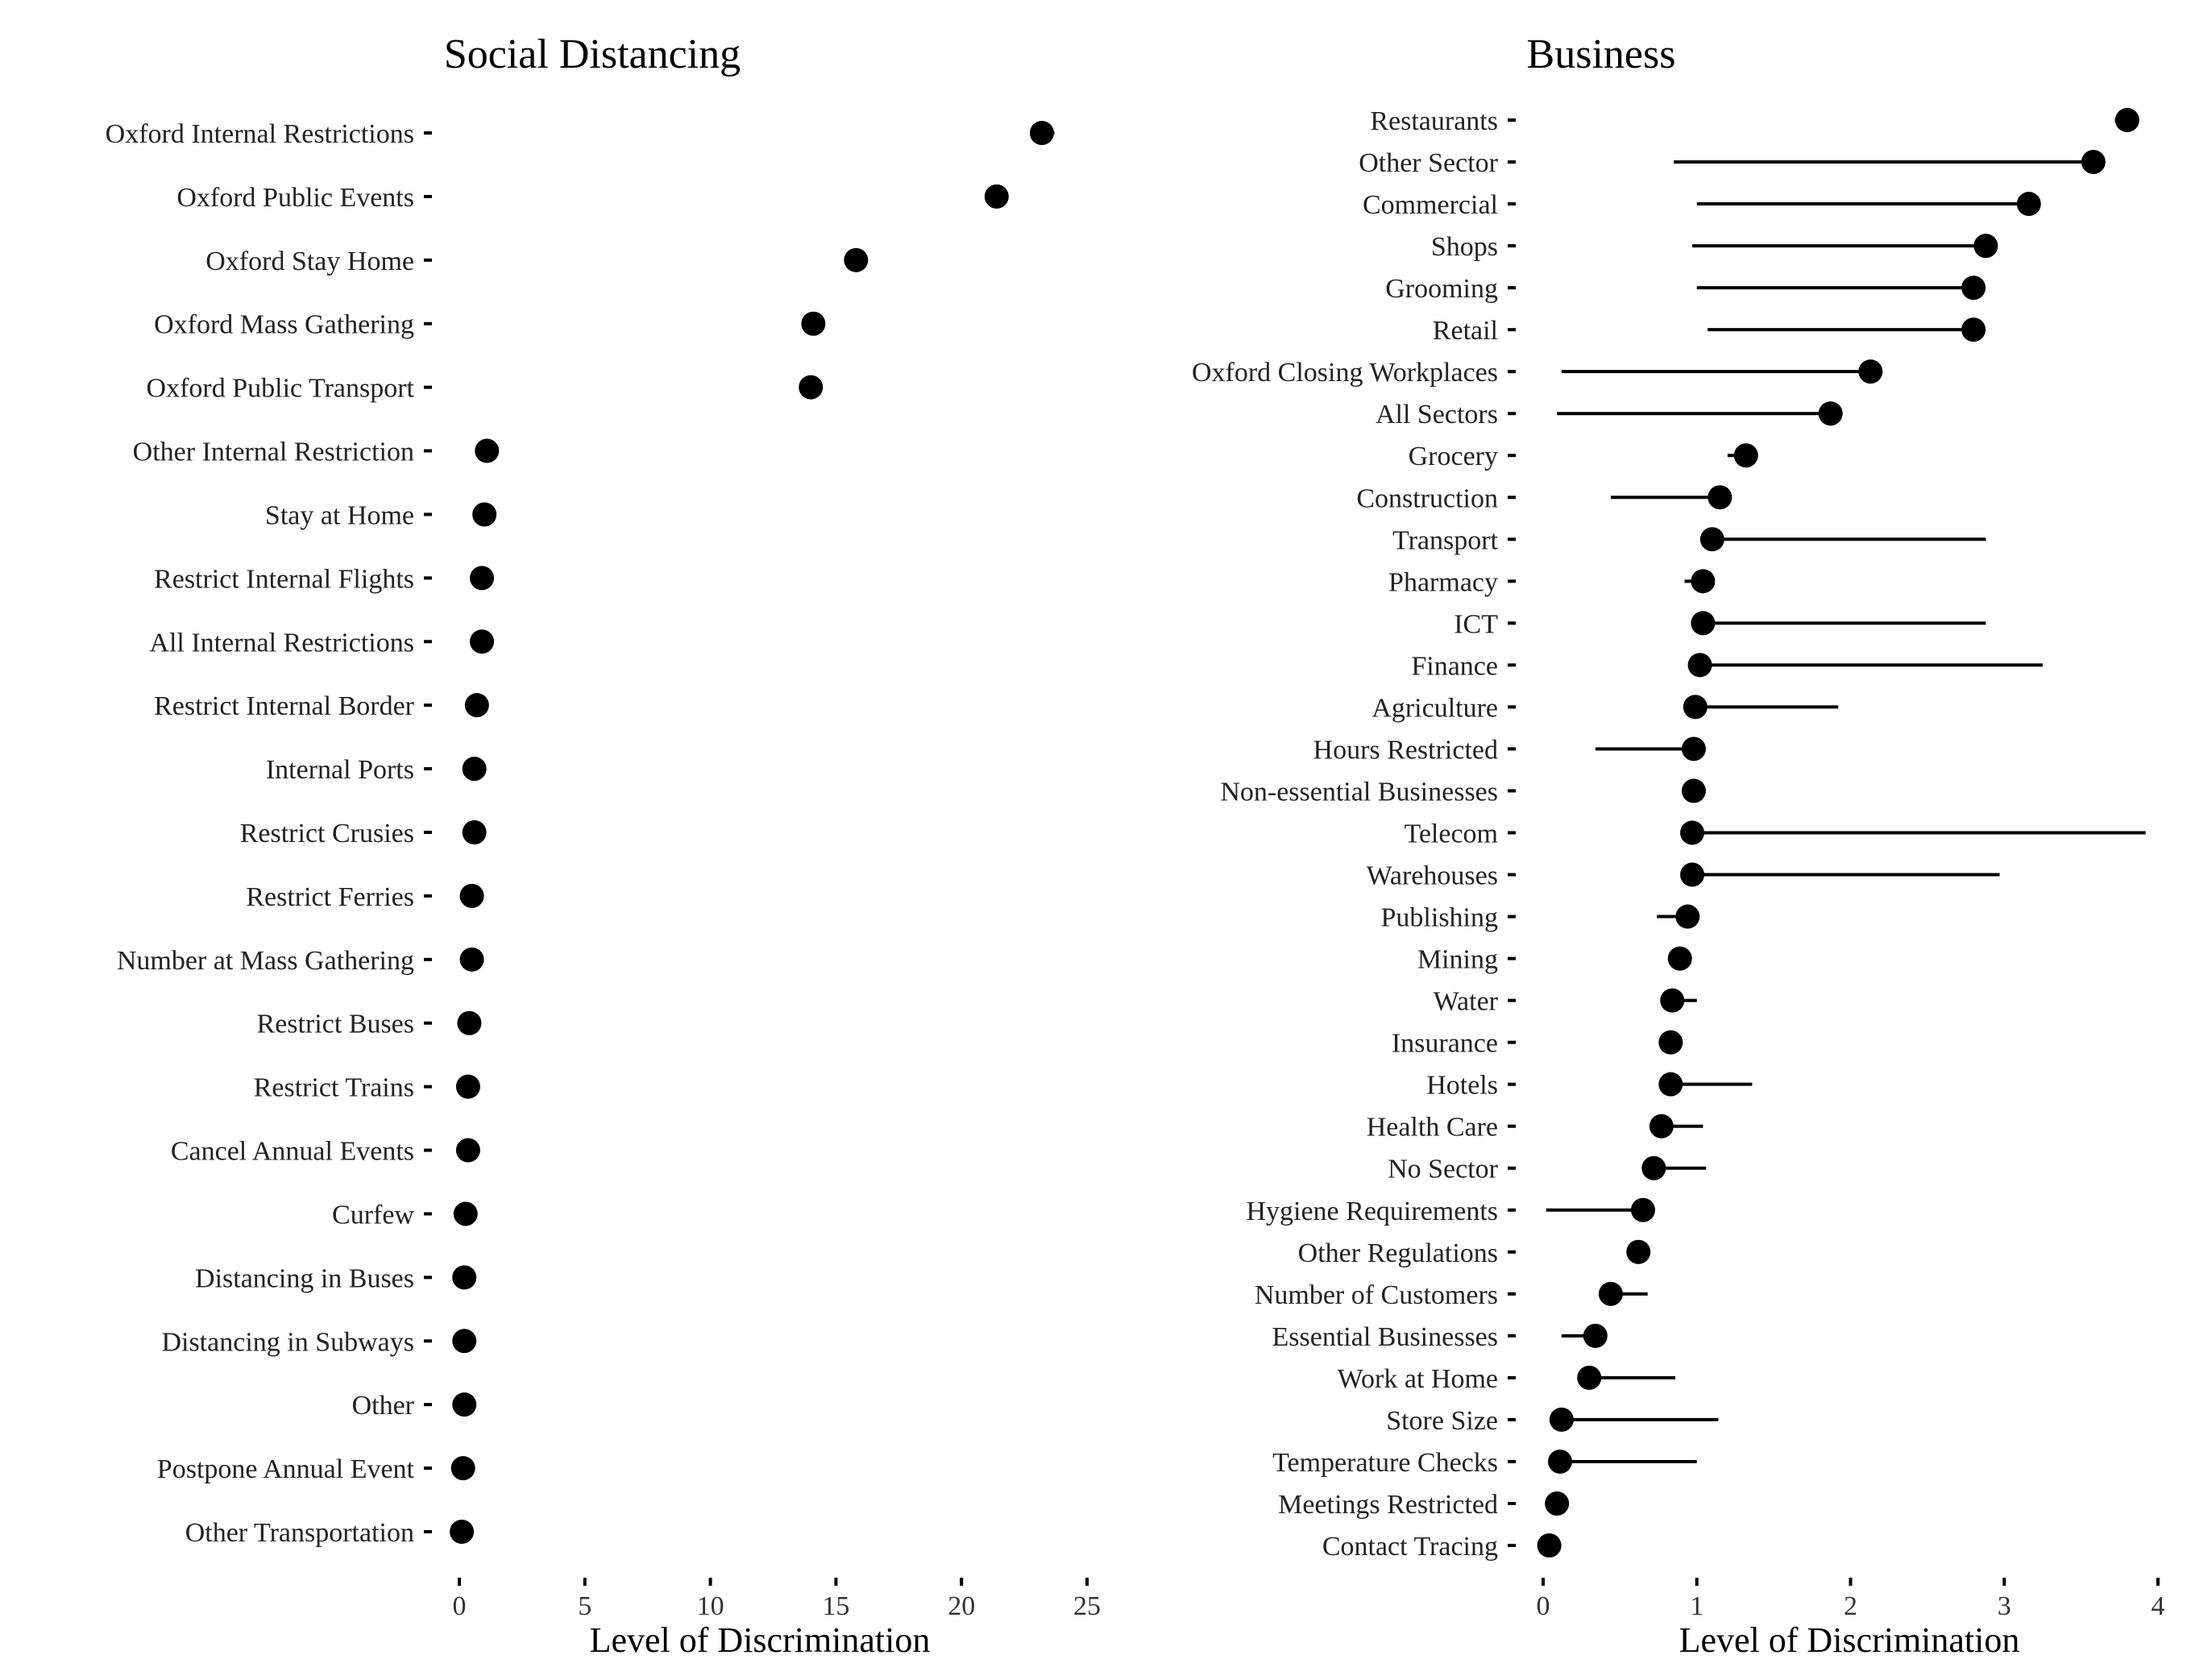 The image size is (2191, 1680). Describe the element at coordinates (304, 1278) in the screenshot. I see `y-tick-label: Distancing in Buses` at that location.